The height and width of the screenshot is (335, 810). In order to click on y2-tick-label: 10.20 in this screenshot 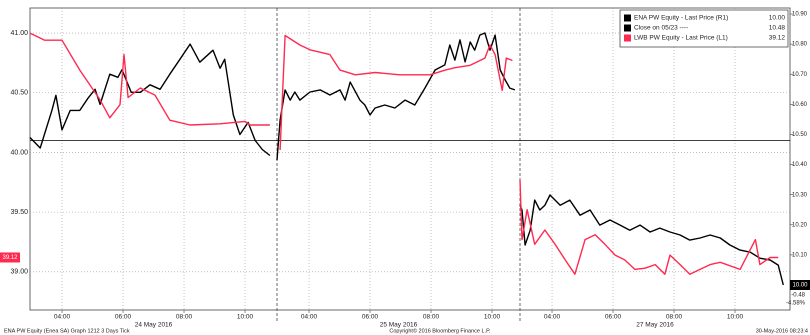, I will do `click(800, 225)`.